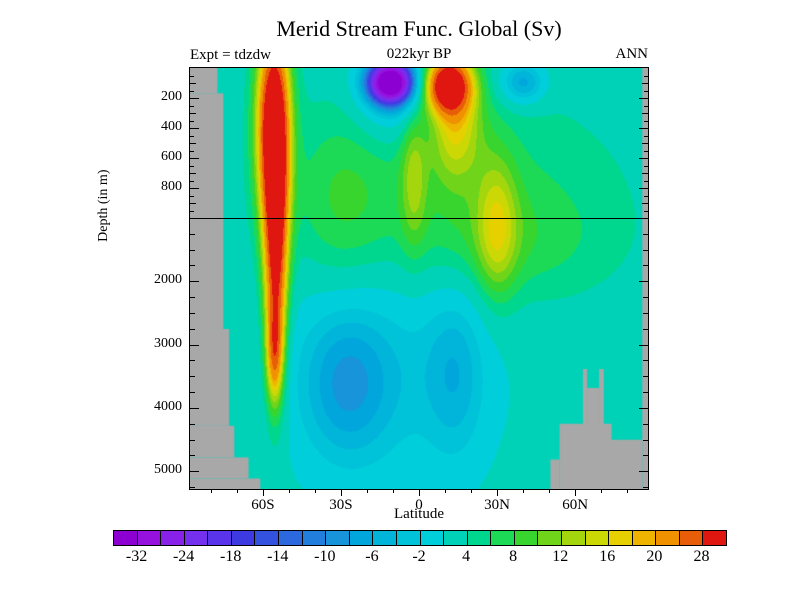 The width and height of the screenshot is (800, 600). Describe the element at coordinates (419, 28) in the screenshot. I see `chart-title: Merid Stream Func. Global (Sv)` at that location.